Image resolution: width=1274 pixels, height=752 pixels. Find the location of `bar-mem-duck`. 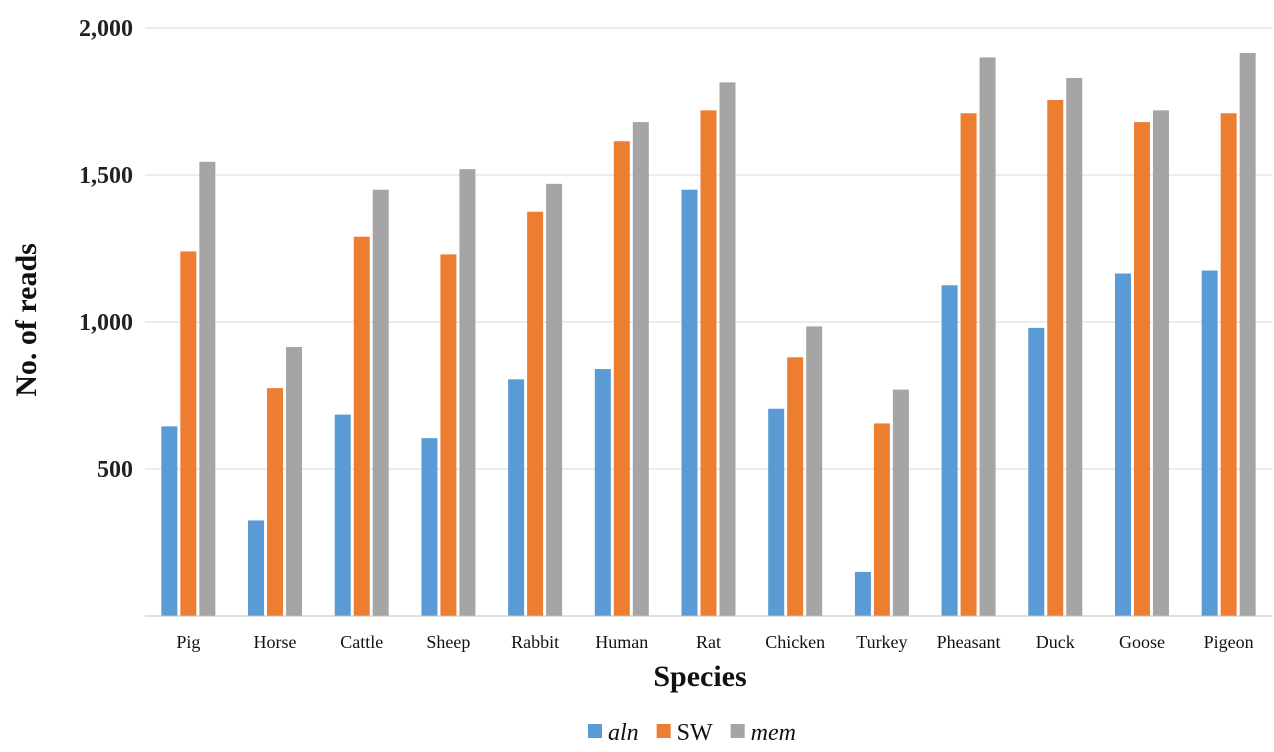

bar-mem-duck is located at coordinates (1074, 347).